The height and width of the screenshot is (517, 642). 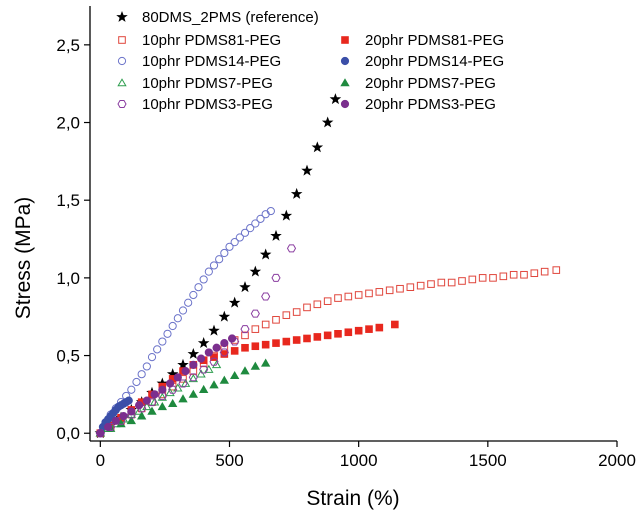 I want to click on legend-label: 20phr PDMS14-PEG, so click(x=434, y=61).